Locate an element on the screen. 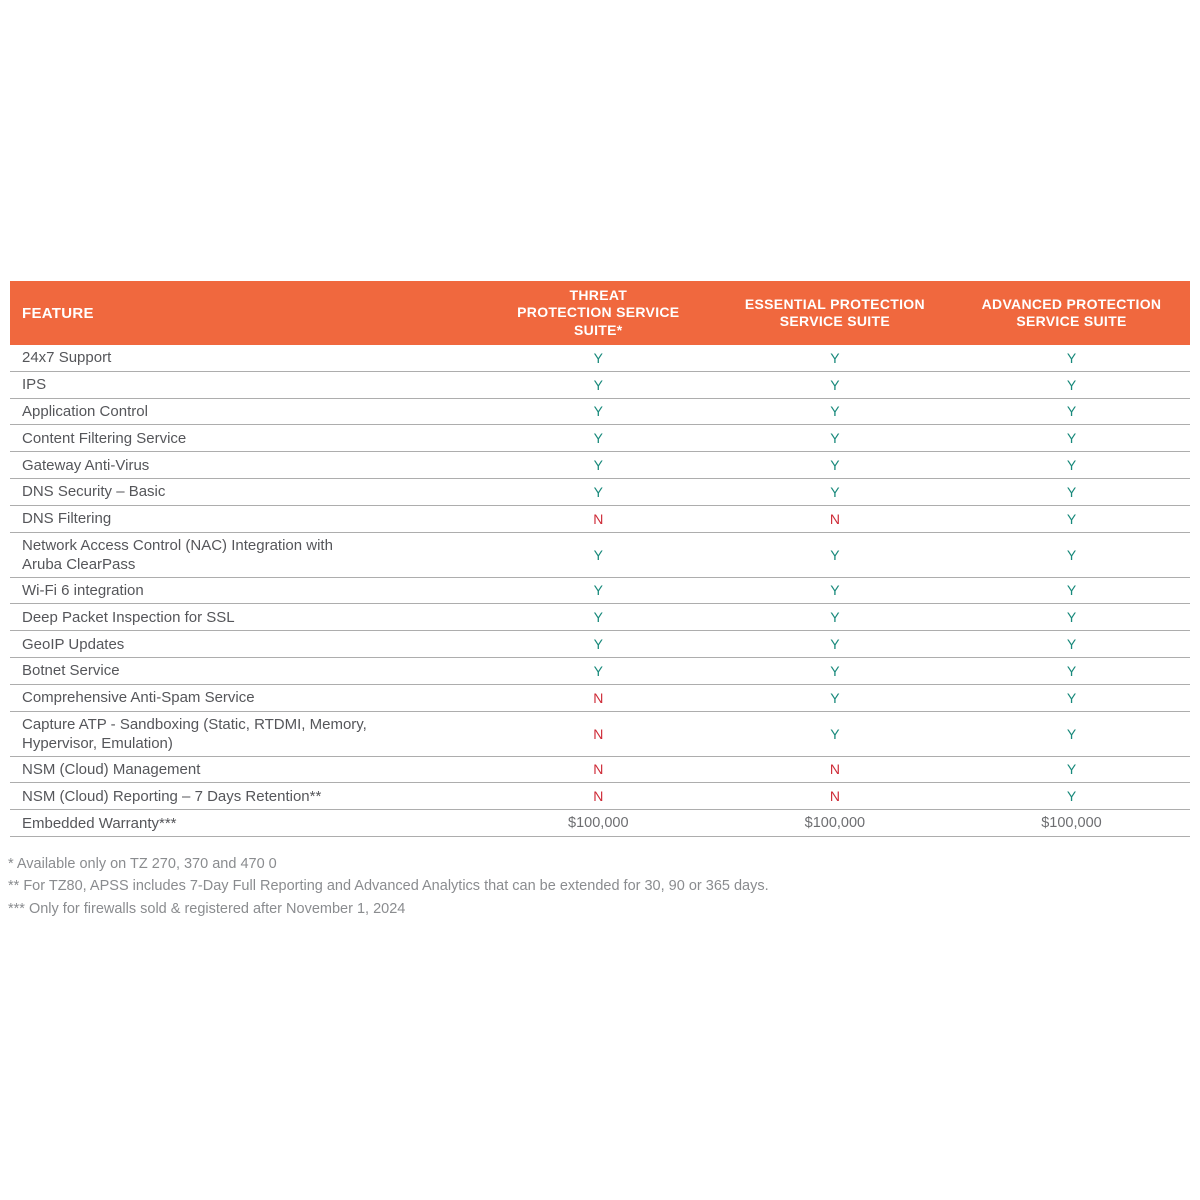 This screenshot has width=1200, height=1200. feature-name: Wi-Fi 6 integration is located at coordinates (83, 590).